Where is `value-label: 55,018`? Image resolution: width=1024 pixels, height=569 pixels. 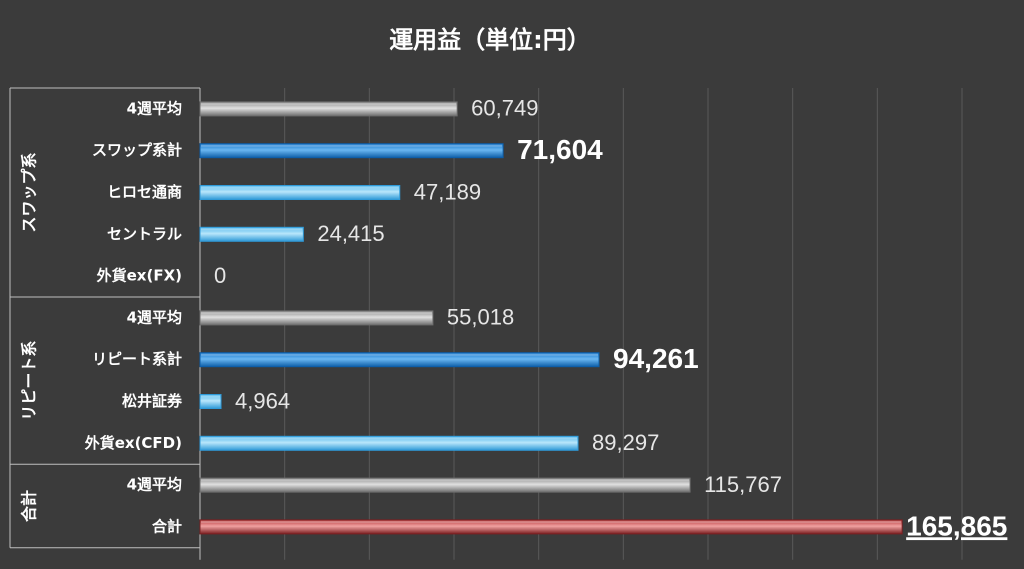 value-label: 55,018 is located at coordinates (480, 317).